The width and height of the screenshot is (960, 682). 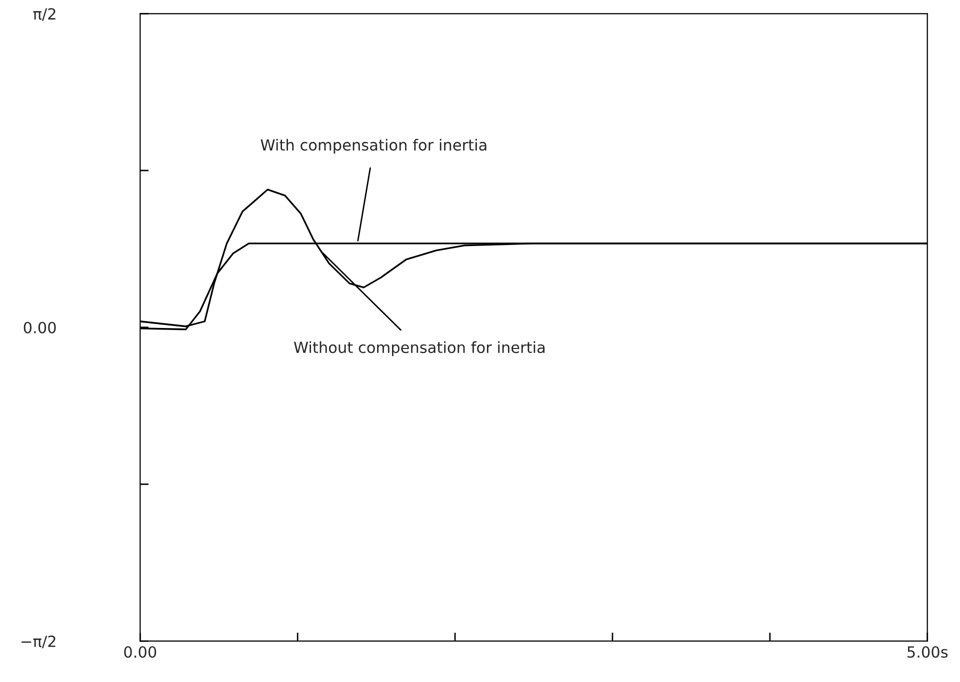 I want to click on annotation: Without compensation for inertia, so click(x=419, y=348).